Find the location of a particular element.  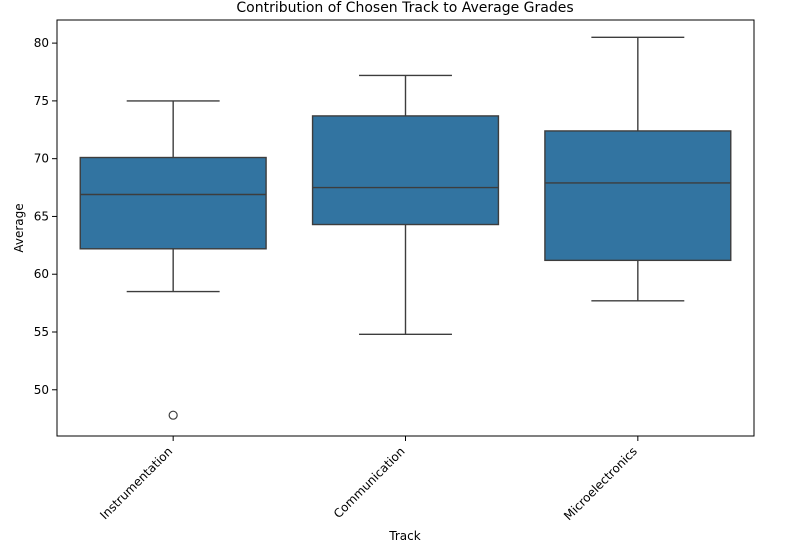

y-tick-label: 60 is located at coordinates (41, 274).